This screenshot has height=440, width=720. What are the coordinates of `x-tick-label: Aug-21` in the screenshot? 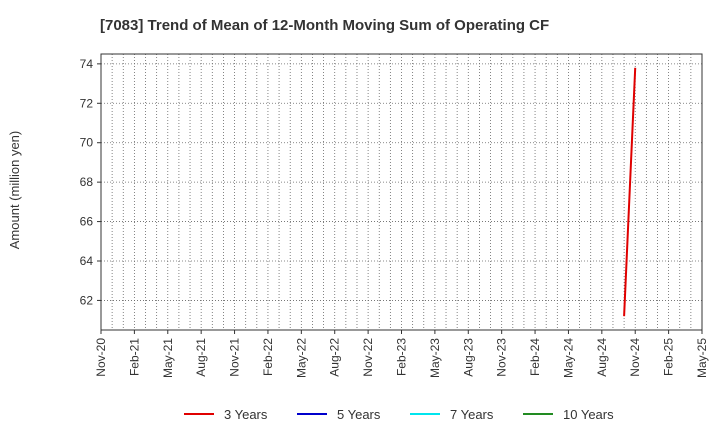 It's located at (201, 357).